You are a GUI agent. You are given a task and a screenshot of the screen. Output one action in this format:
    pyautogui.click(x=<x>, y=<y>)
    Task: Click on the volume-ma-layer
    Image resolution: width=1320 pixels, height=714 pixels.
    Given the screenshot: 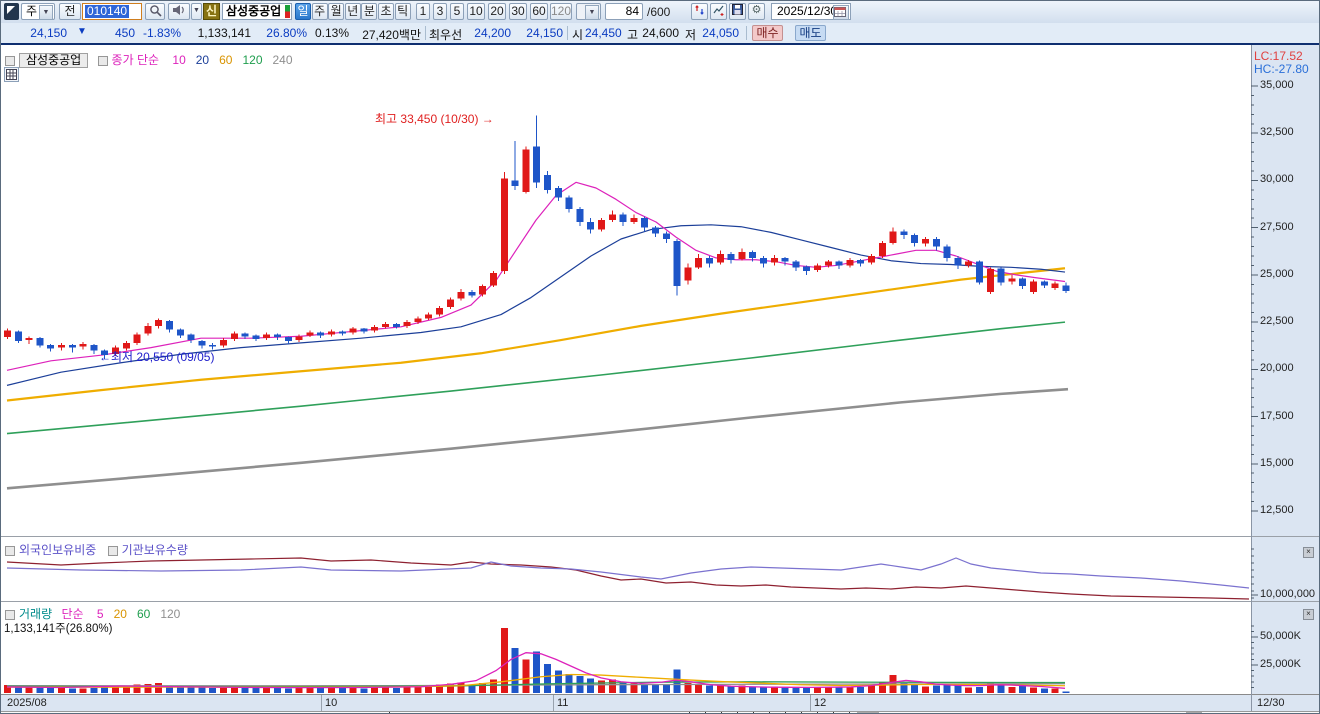 What is the action you would take?
    pyautogui.click(x=536, y=670)
    